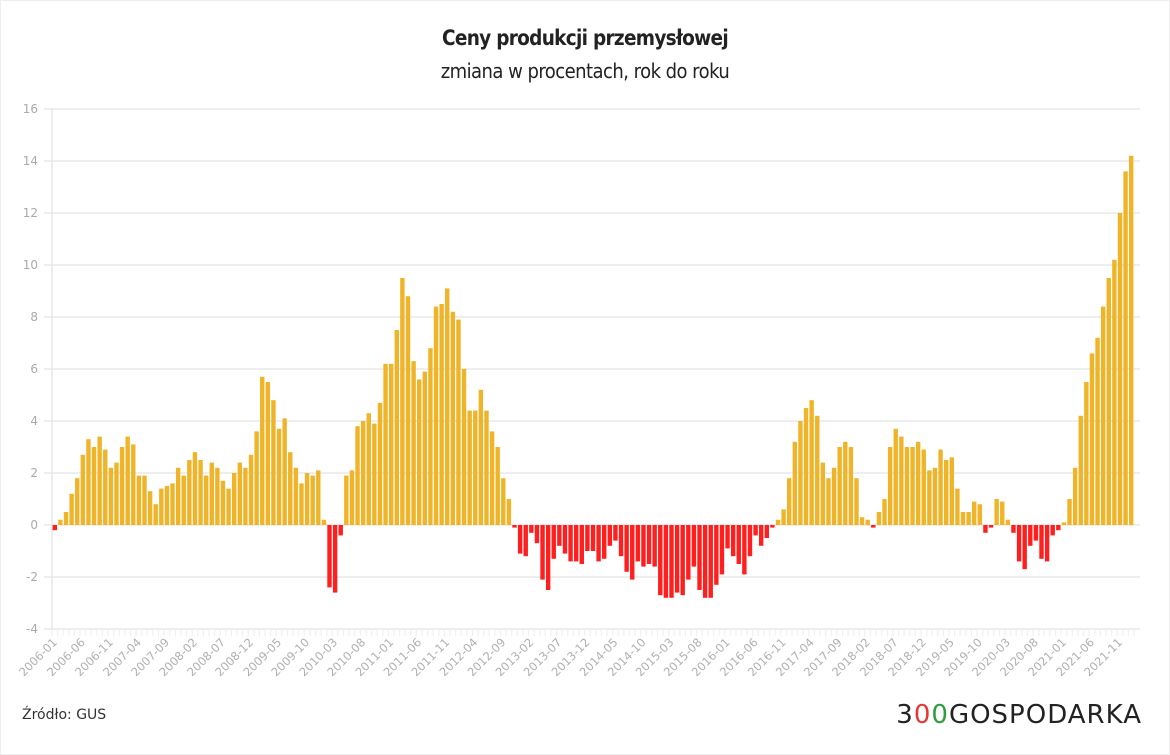  I want to click on logo-text: GOSPODARKA, so click(1045, 715).